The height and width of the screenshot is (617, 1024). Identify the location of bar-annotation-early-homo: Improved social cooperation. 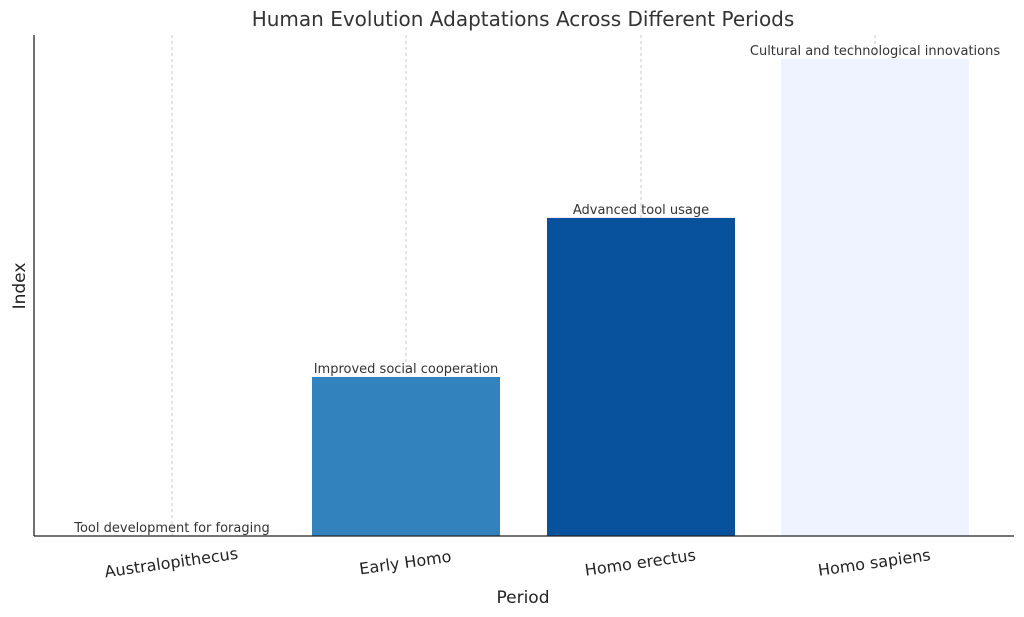
(406, 369).